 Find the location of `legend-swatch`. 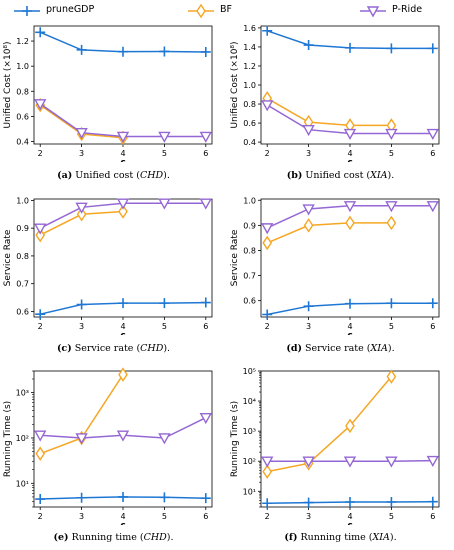

legend-swatch is located at coordinates (27, 11).